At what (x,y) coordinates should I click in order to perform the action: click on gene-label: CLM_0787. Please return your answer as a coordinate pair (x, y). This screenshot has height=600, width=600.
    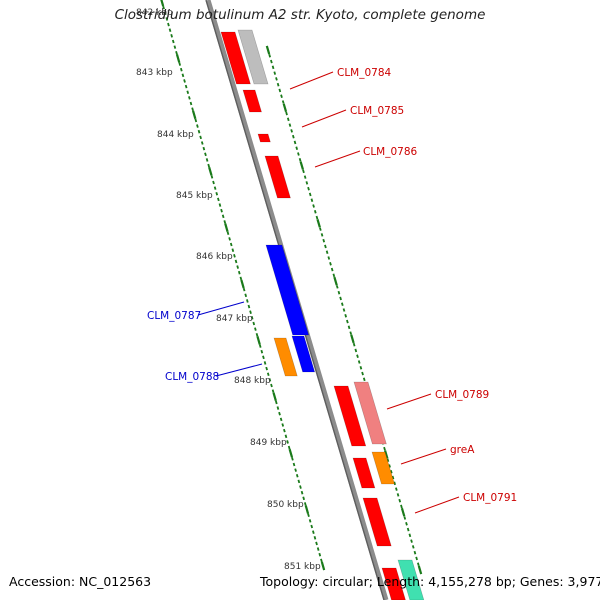
    Looking at the image, I should click on (174, 316).